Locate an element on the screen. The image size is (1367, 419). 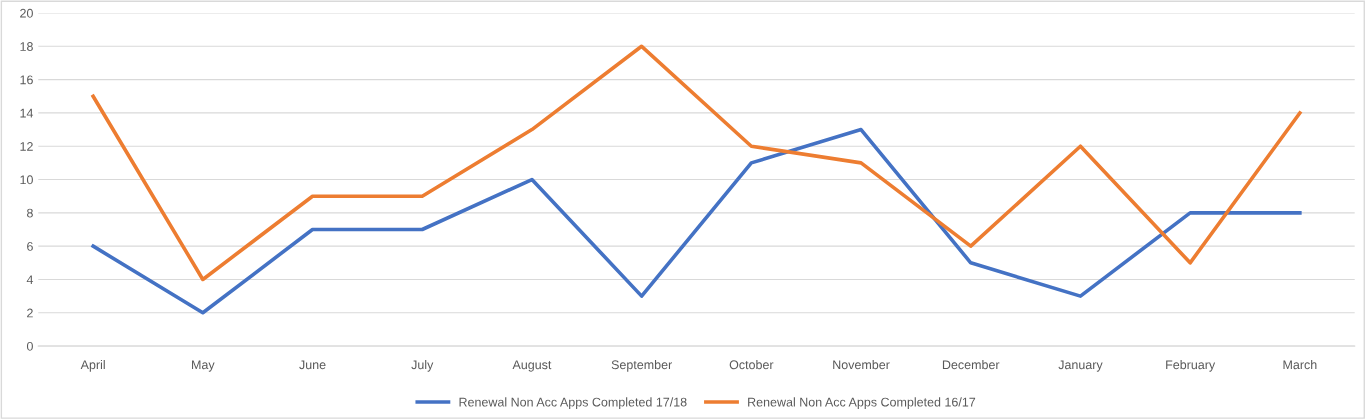
y-tick-label: 2 is located at coordinates (30, 313).